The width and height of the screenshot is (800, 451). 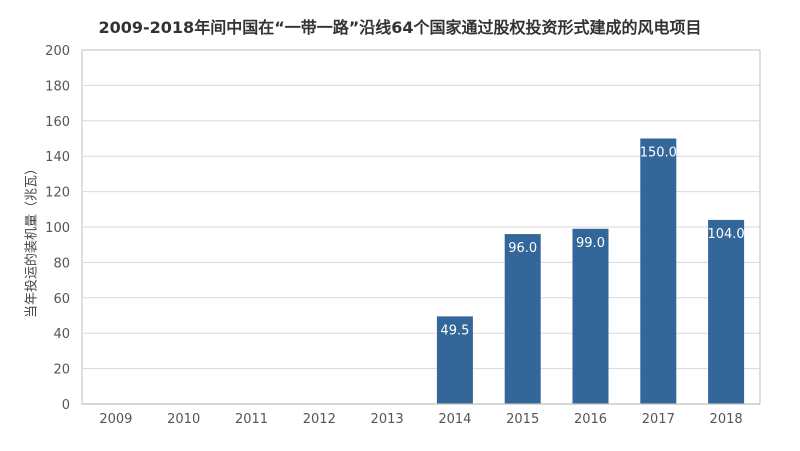 I want to click on x-tick-label: 2011, so click(x=251, y=419).